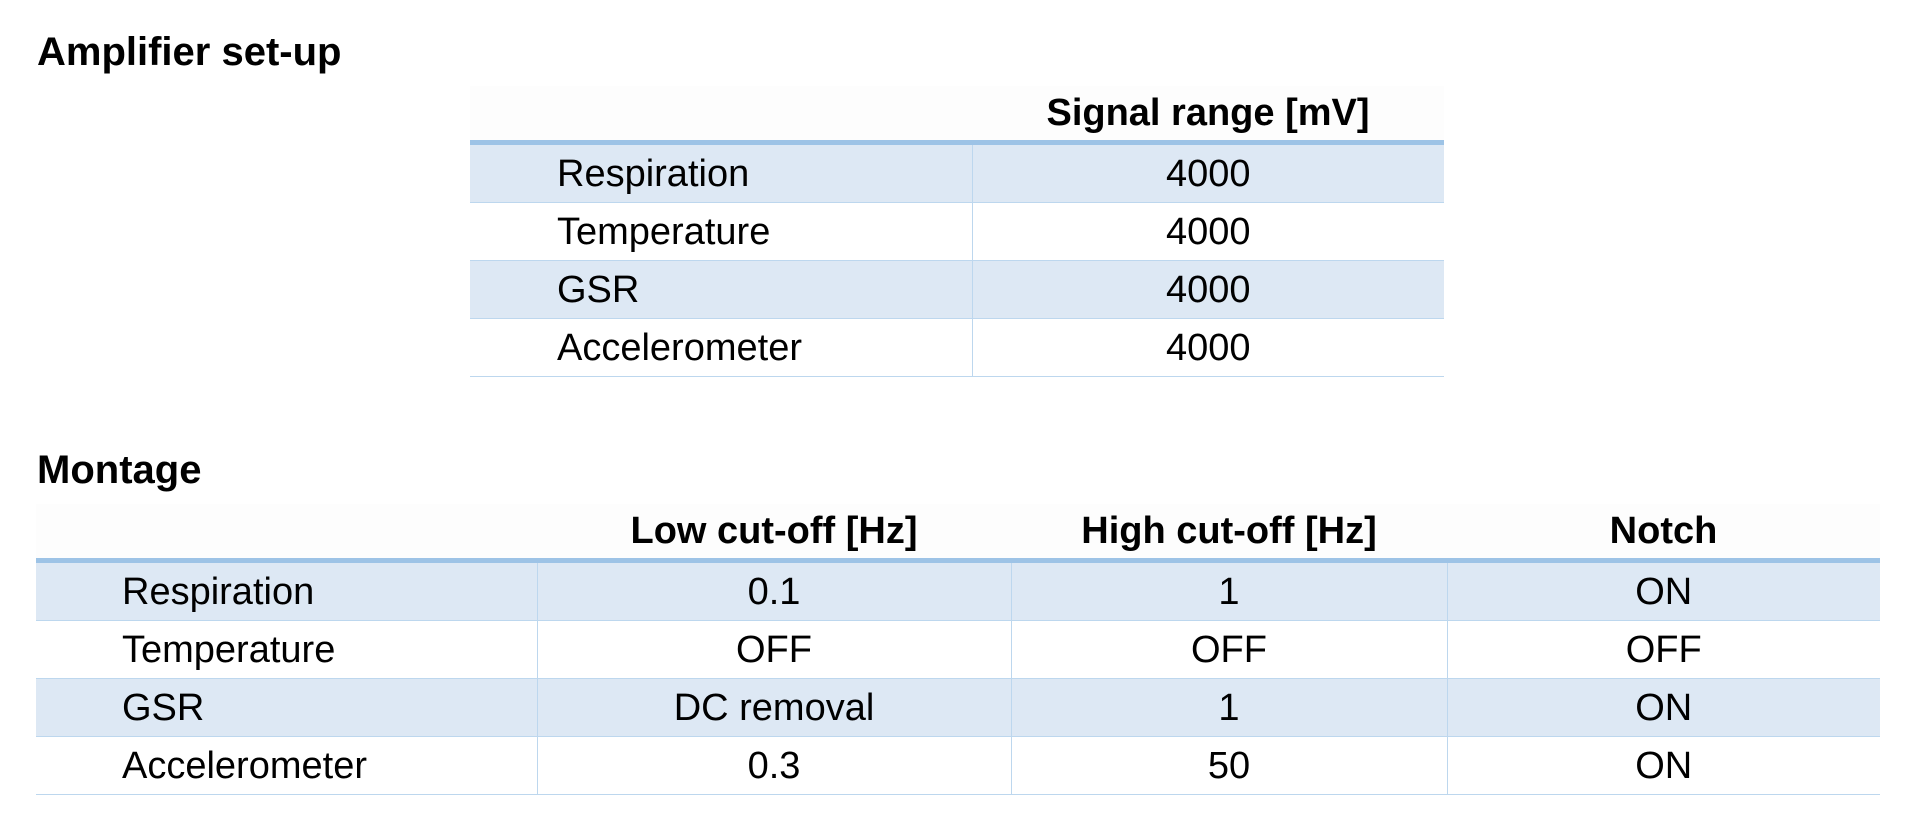 The height and width of the screenshot is (824, 1920). I want to click on table-row: Accelerometer 4000, so click(957, 347).